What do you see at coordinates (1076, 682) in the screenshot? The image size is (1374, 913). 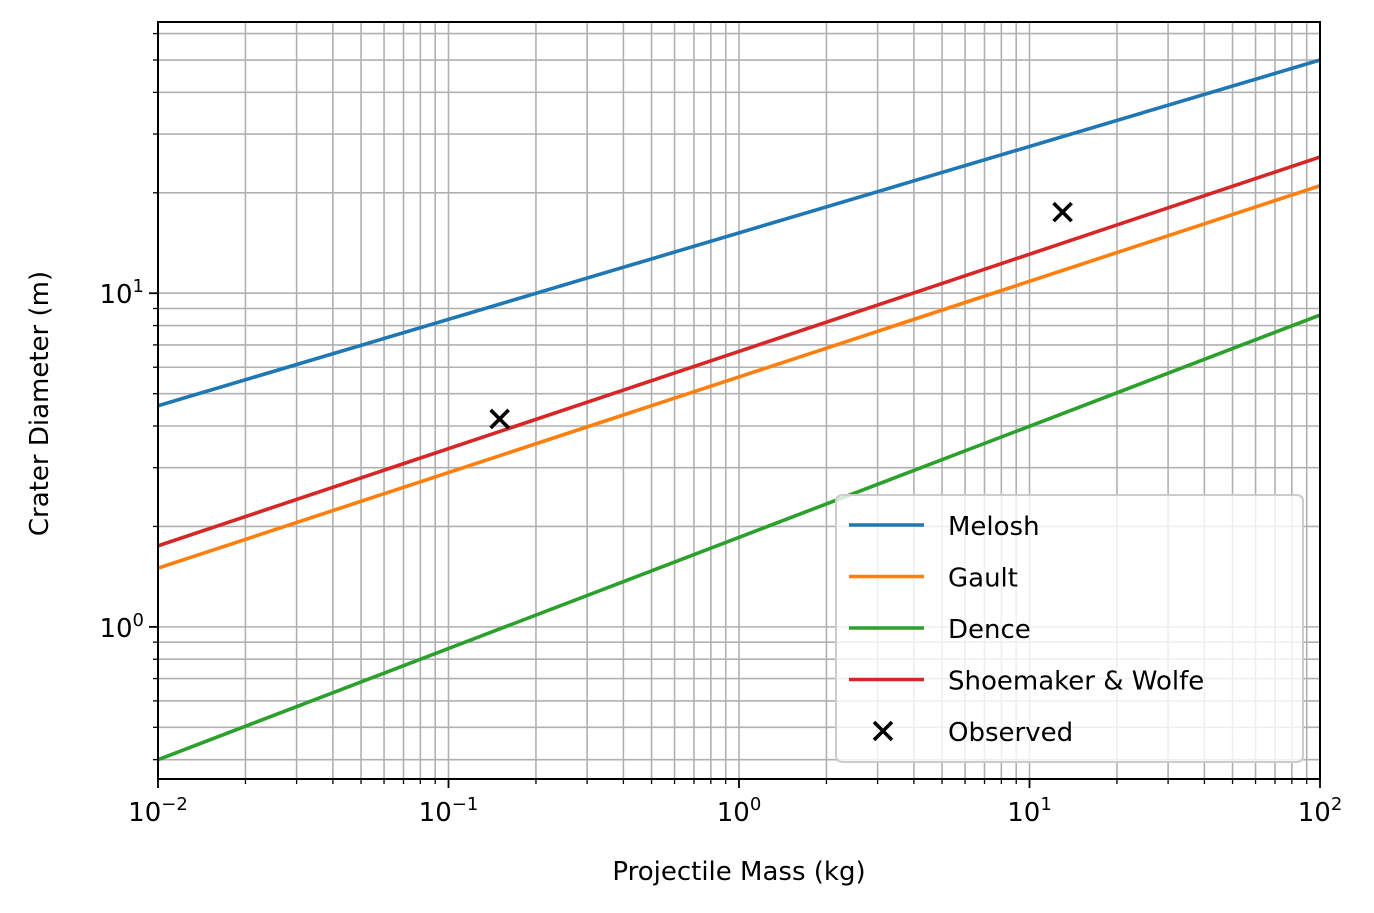 I see `legend-label: Shoemaker & Wolfe` at bounding box center [1076, 682].